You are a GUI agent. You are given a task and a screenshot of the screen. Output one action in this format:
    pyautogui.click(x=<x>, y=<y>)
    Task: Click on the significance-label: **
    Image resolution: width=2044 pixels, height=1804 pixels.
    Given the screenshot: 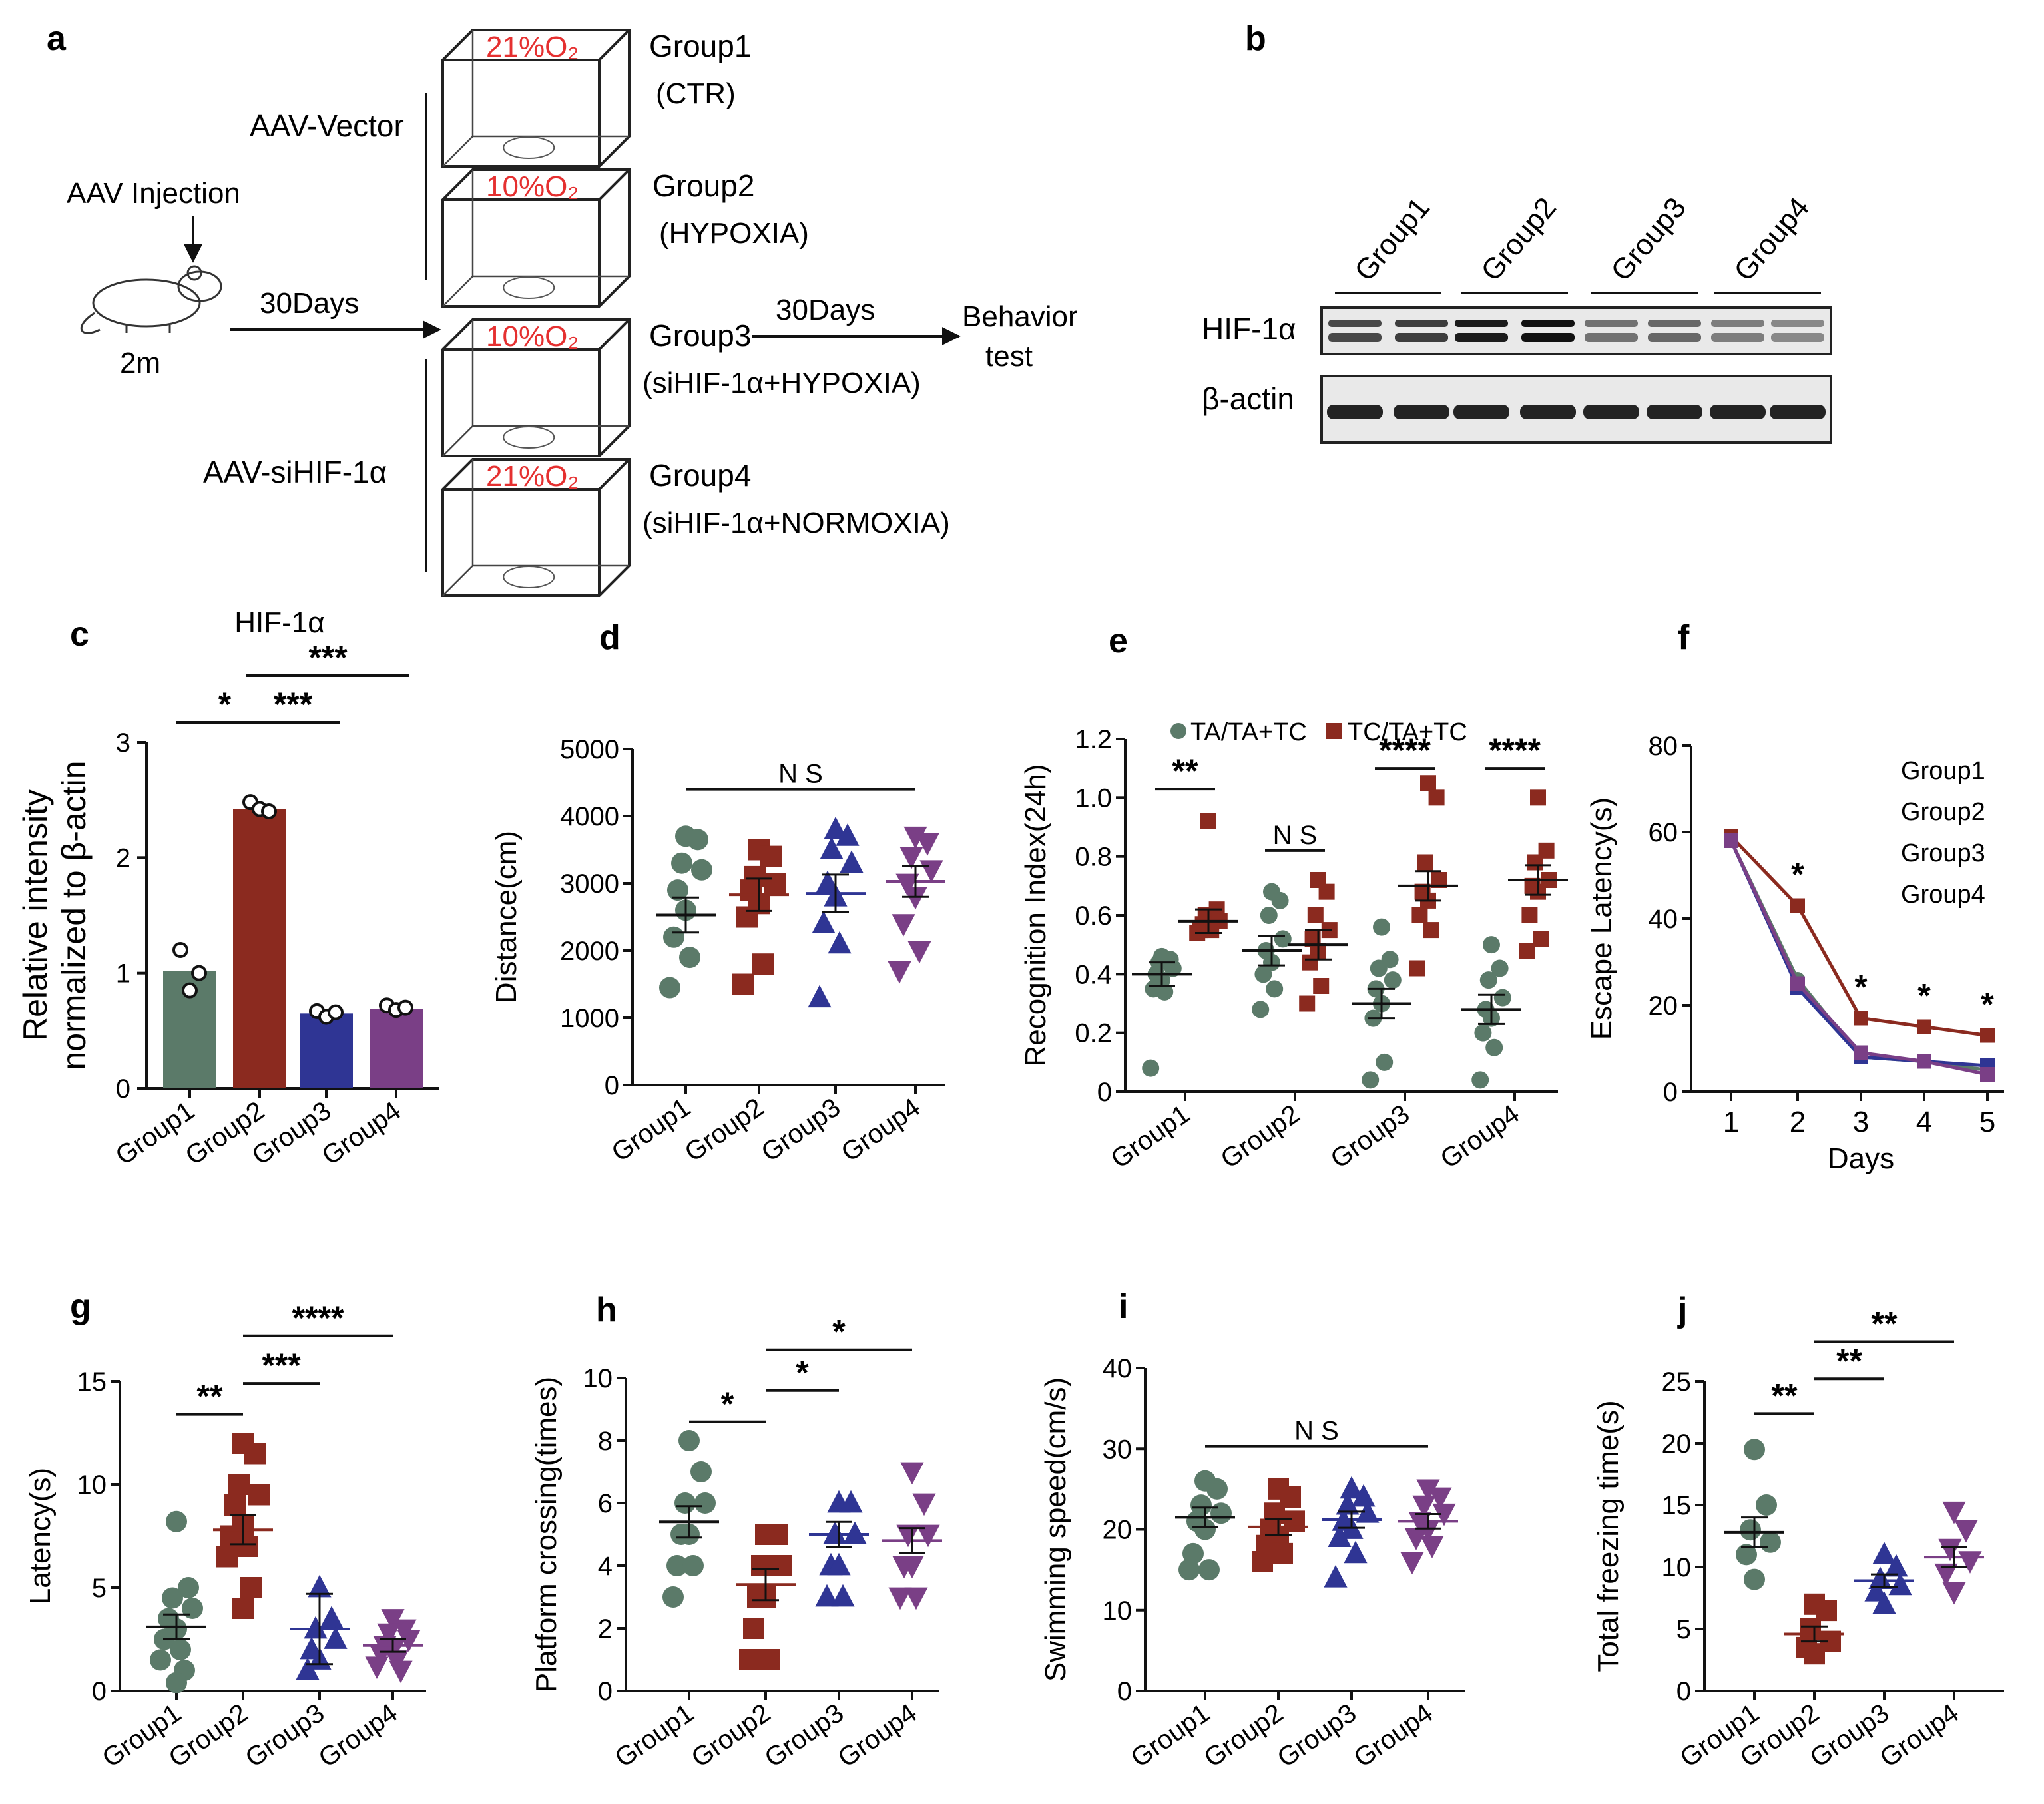 What is the action you would take?
    pyautogui.click(x=1849, y=1360)
    